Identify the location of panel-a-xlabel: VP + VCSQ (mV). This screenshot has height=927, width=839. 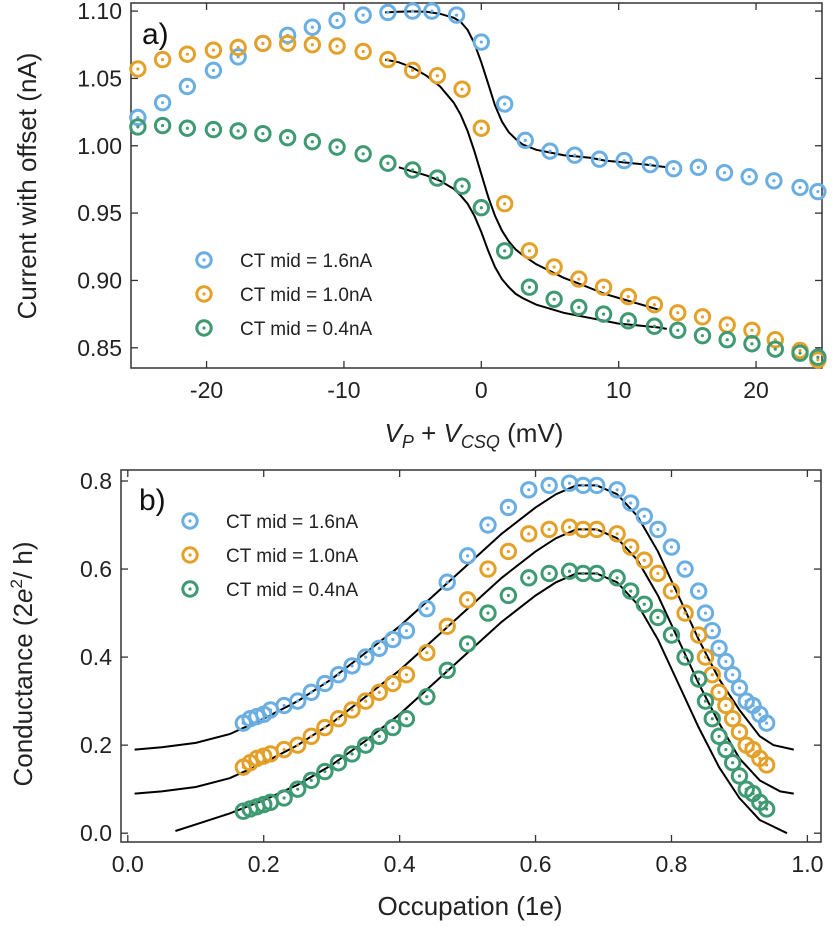
(474, 435).